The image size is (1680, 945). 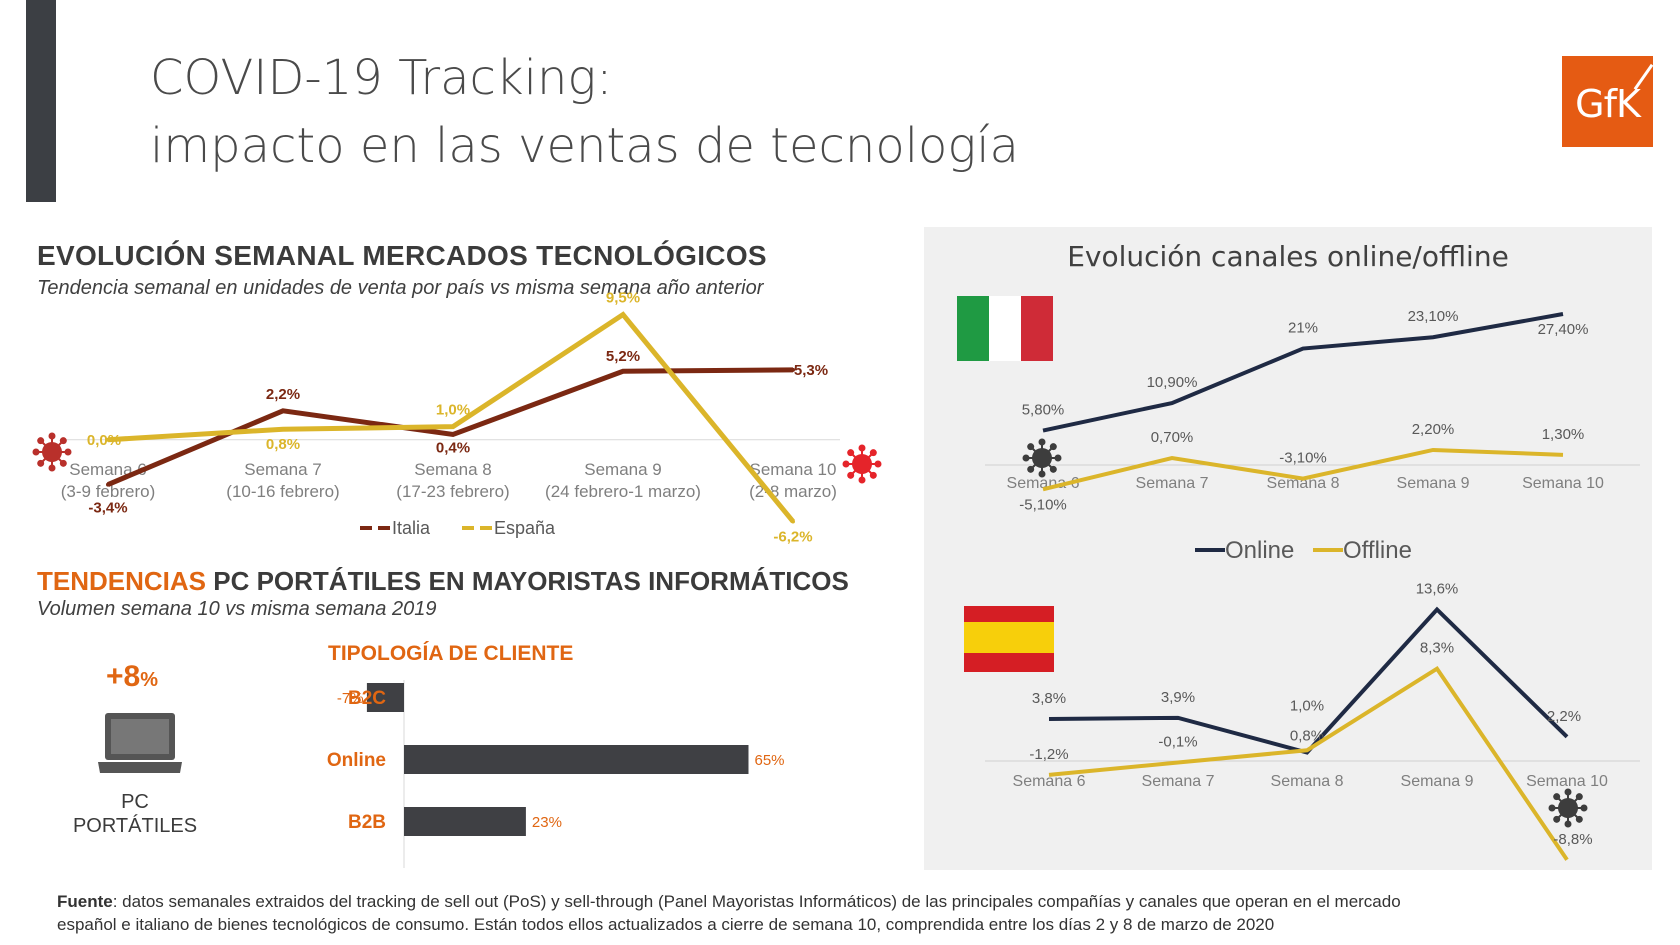 I want to click on spain-data-label: 13,6%, so click(x=1437, y=588).